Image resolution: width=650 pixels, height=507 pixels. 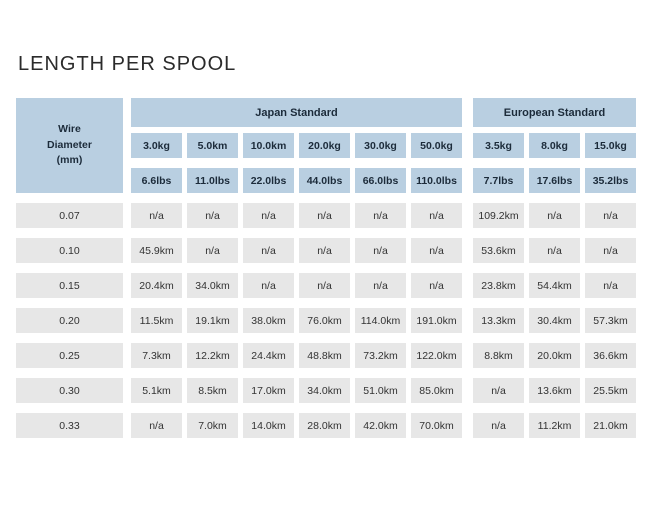 I want to click on japan-length-cell: 45.9km, so click(x=156, y=250).